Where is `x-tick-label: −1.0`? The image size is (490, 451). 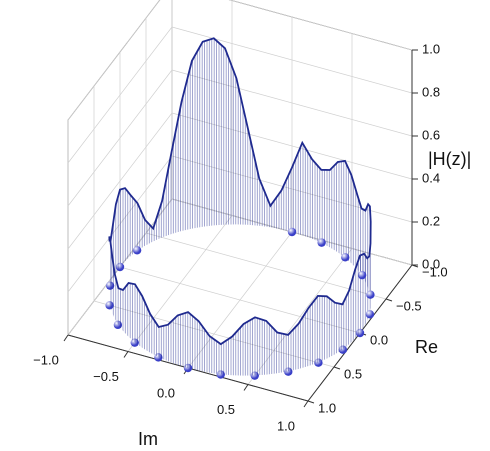 x-tick-label: −1.0 is located at coordinates (46, 359).